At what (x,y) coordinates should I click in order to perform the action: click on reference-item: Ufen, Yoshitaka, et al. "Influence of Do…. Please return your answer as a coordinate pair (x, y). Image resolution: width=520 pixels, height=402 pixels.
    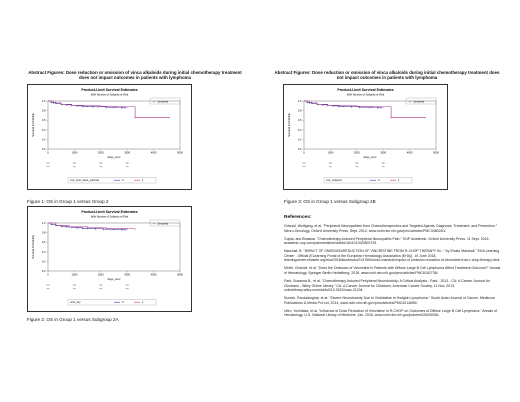
    Looking at the image, I should click on (390, 313).